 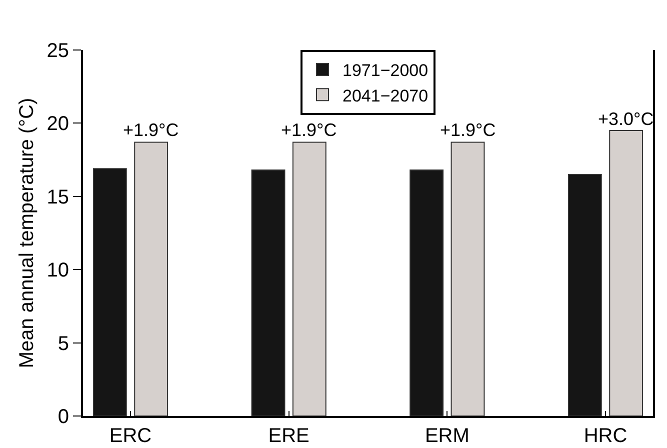 What do you see at coordinates (447, 436) in the screenshot?
I see `x-tick-label: ERM` at bounding box center [447, 436].